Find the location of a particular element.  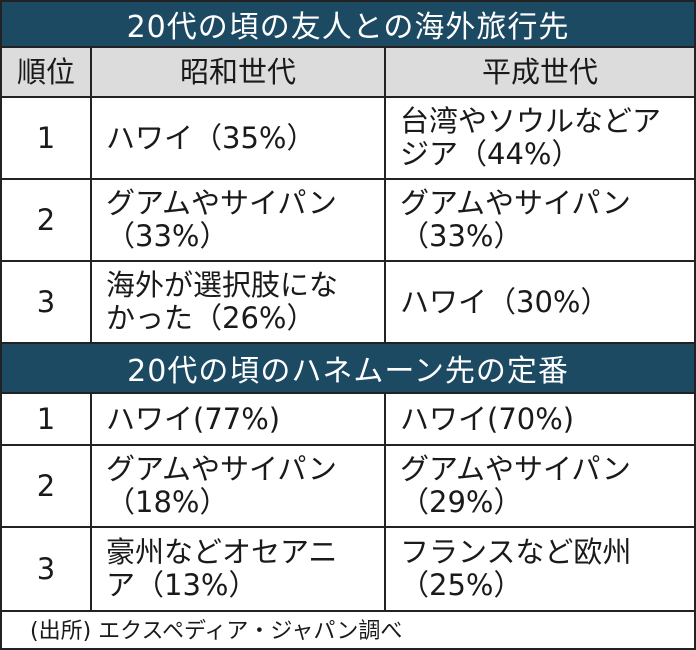

cell-line: 台湾やソウルなどア is located at coordinates (531, 121).